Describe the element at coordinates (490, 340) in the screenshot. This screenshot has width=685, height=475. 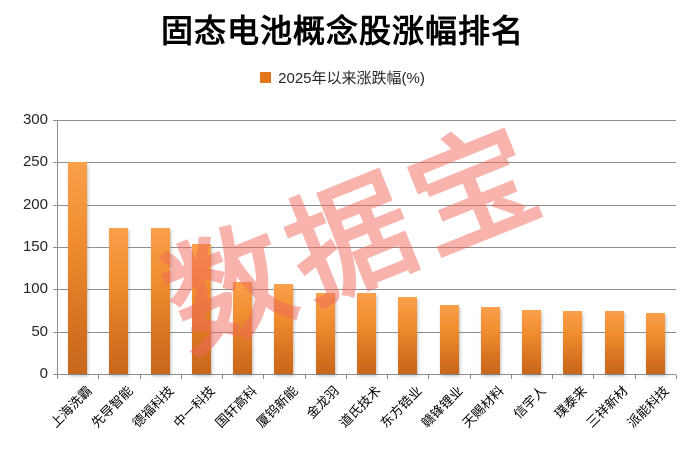
I see `bar-天赐材料` at that location.